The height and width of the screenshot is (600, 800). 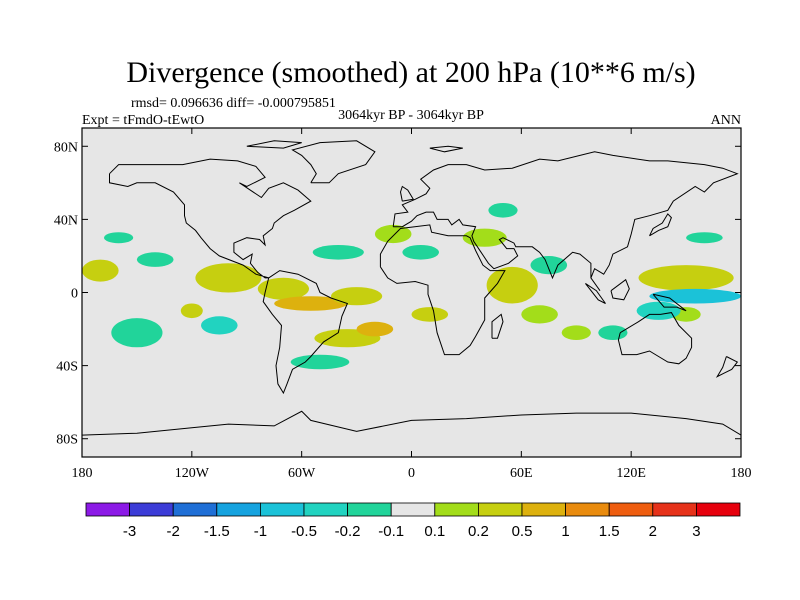 What do you see at coordinates (442, 290) in the screenshot?
I see `coastline-africa` at bounding box center [442, 290].